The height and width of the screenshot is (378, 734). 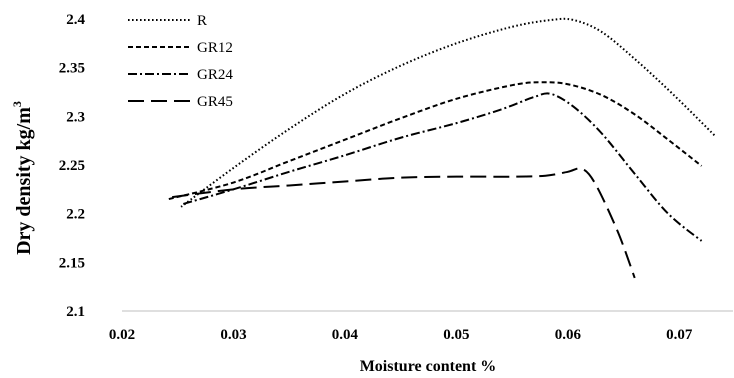 I want to click on y-axis-title: Dry density kg/m3, so click(x=22, y=178).